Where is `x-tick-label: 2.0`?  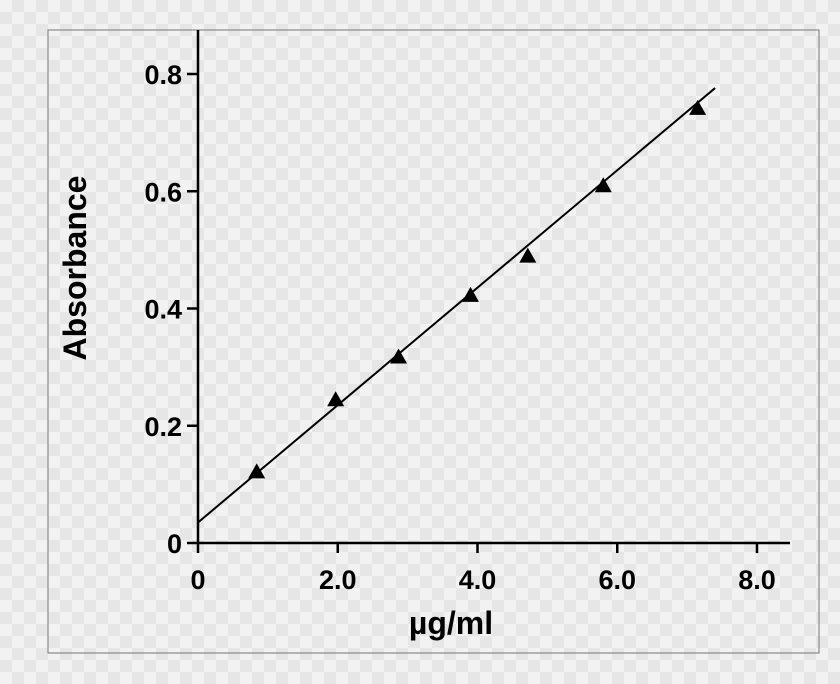
x-tick-label: 2.0 is located at coordinates (338, 580).